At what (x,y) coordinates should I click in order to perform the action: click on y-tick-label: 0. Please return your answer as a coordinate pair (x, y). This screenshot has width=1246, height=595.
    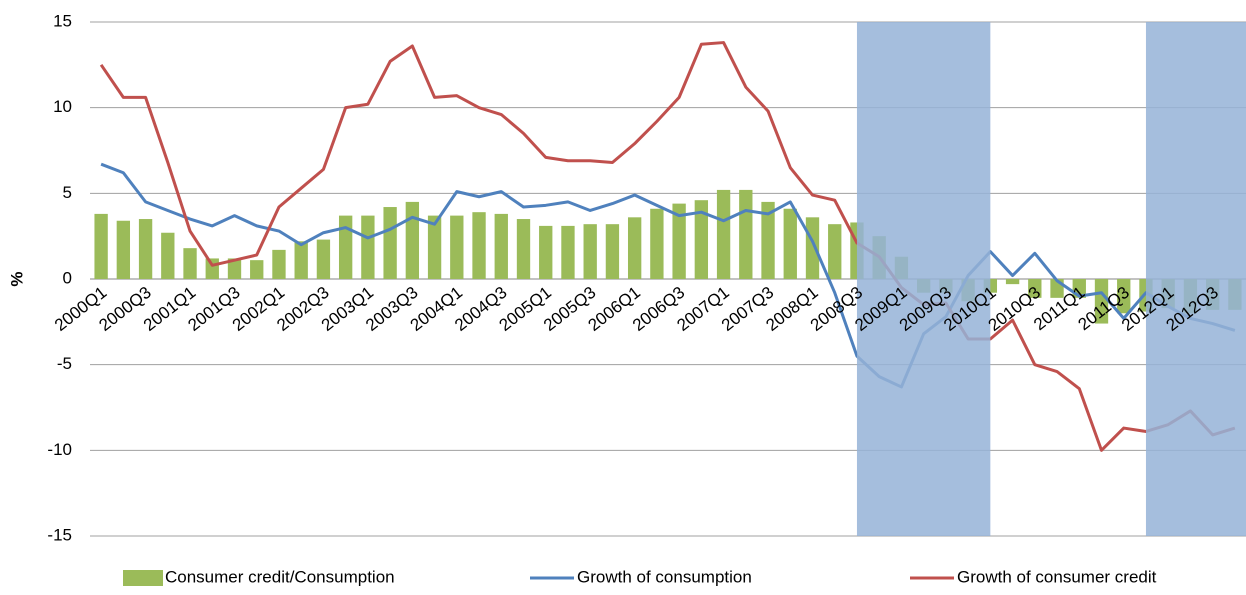
    Looking at the image, I should click on (67, 277).